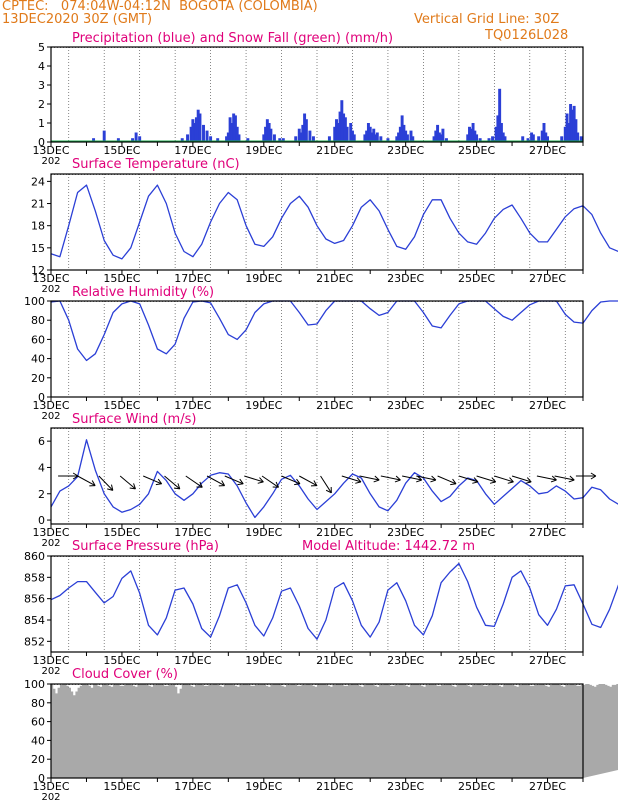  What do you see at coordinates (317, 604) in the screenshot?
I see `press-frame` at bounding box center [317, 604].